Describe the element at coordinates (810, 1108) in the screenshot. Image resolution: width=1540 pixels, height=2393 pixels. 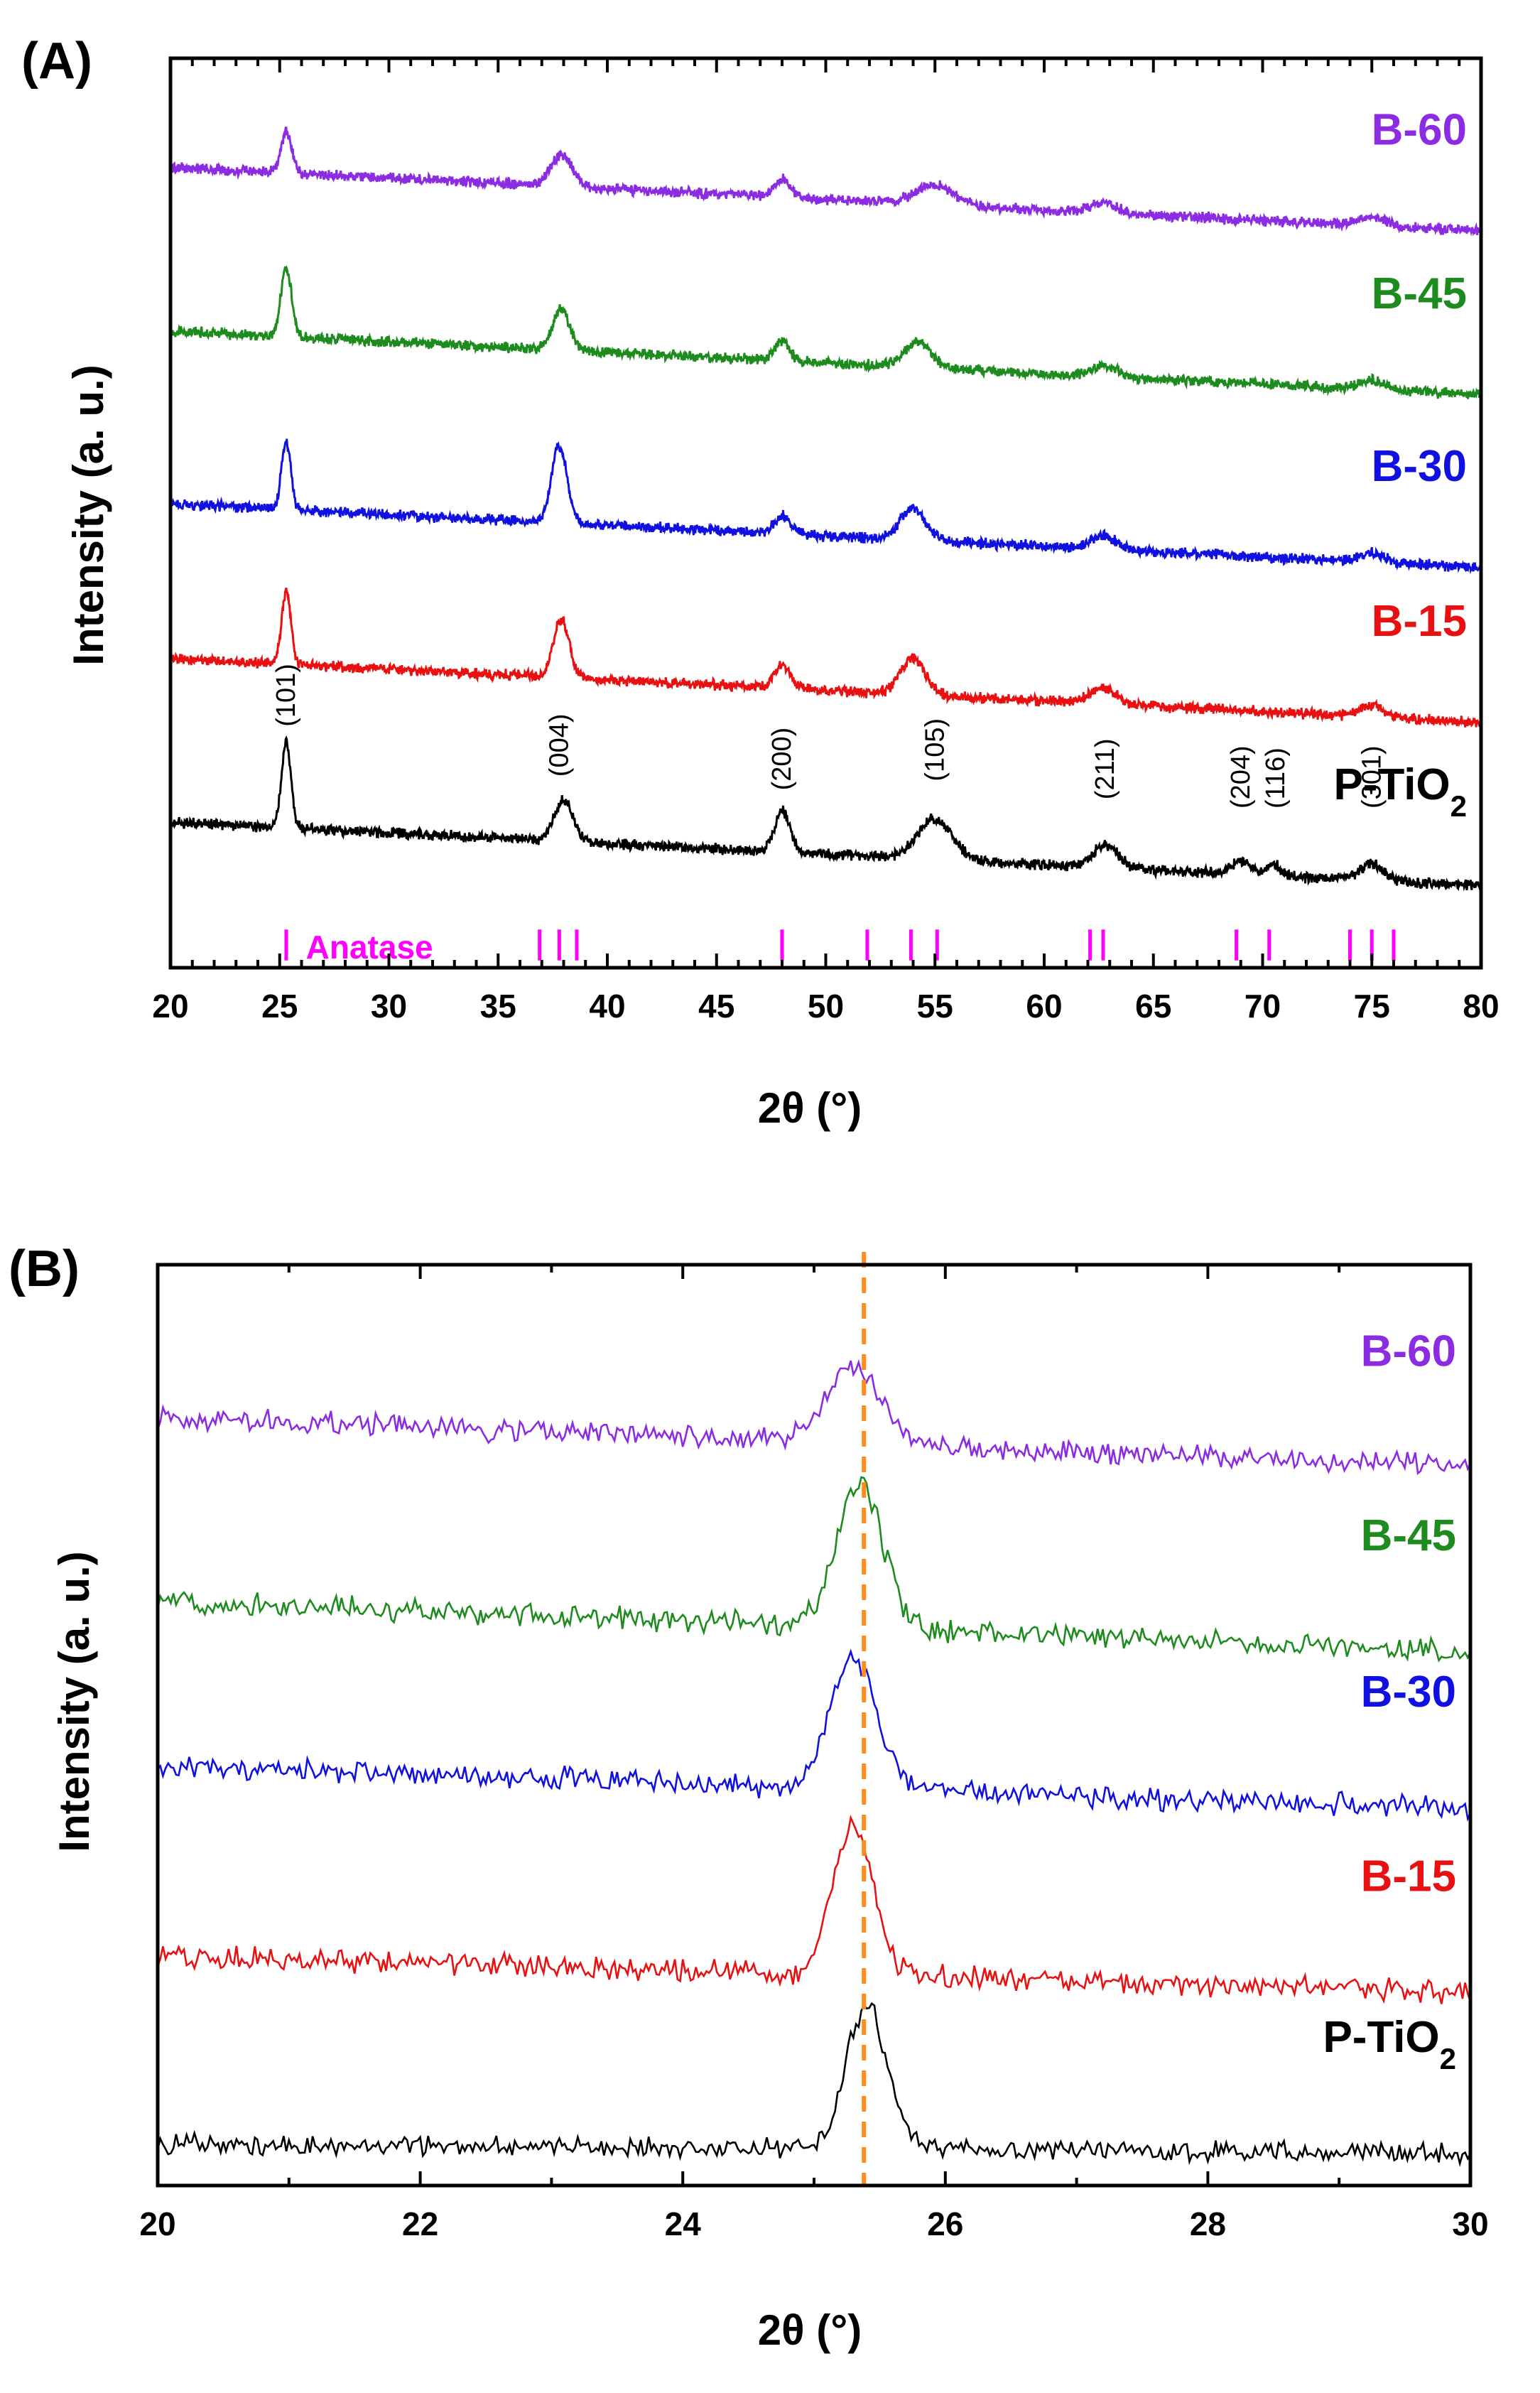
I see `panel-a-x-axis-title: 2θ (°)` at that location.